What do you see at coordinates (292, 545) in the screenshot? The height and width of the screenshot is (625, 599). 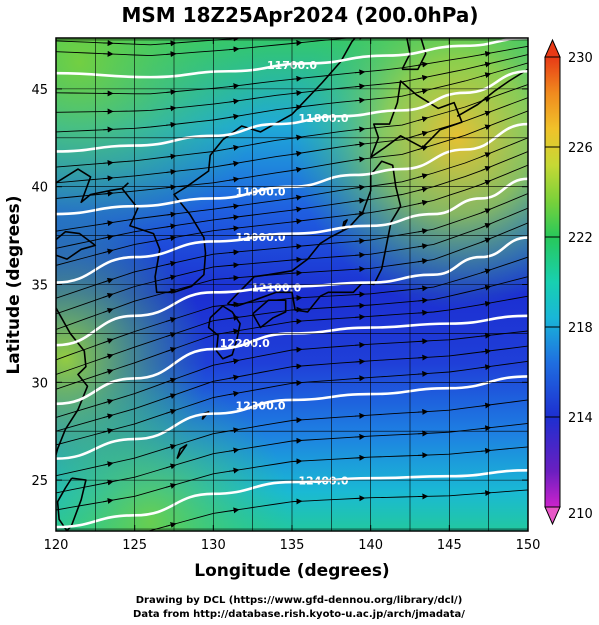 I see `x-tick-label: 135` at bounding box center [292, 545].